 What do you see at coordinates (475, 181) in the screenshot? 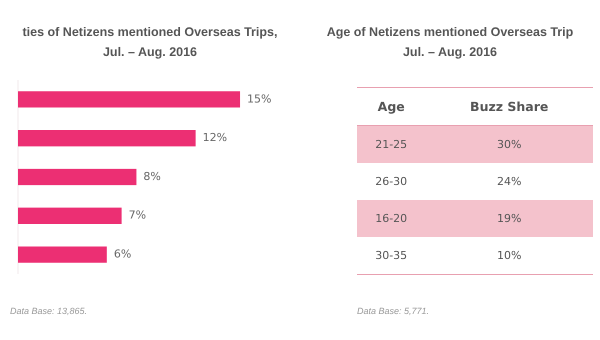
I see `table-row: 26-30 24%` at bounding box center [475, 181].